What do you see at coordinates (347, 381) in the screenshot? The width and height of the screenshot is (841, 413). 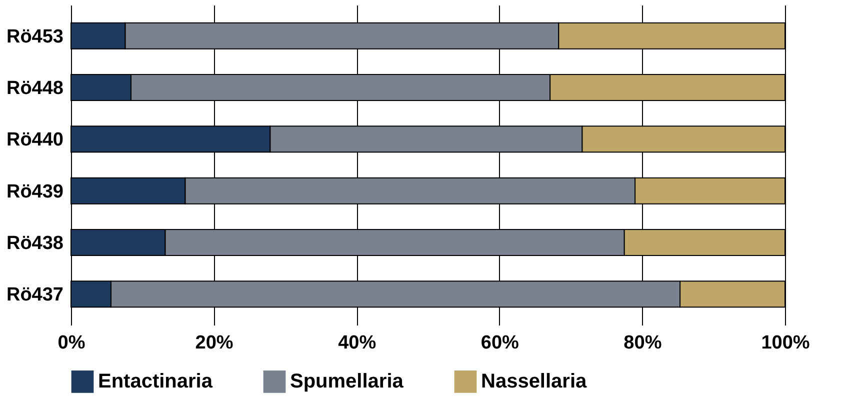 I see `legend-label: Spumellaria` at bounding box center [347, 381].